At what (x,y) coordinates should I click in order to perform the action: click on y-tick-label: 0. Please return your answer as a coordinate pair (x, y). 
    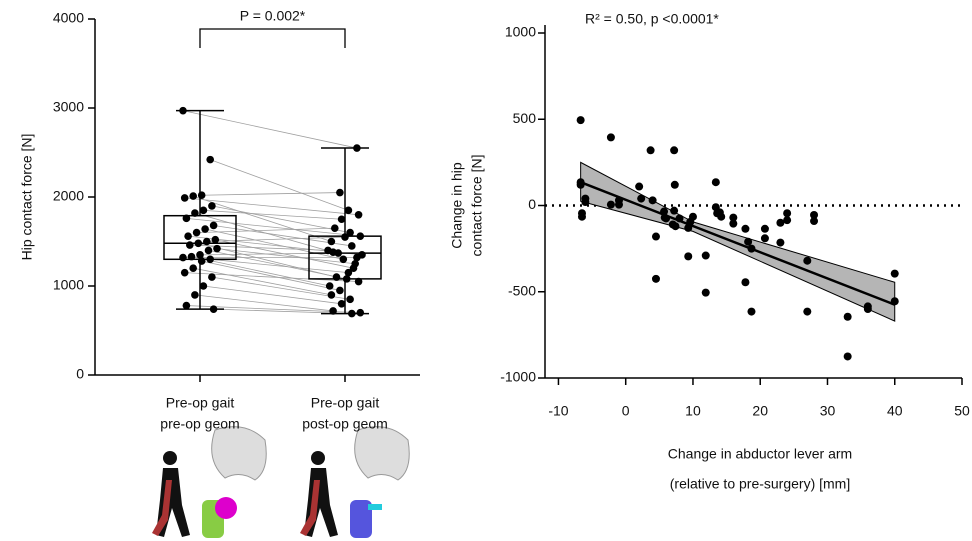
    Looking at the image, I should click on (80, 374).